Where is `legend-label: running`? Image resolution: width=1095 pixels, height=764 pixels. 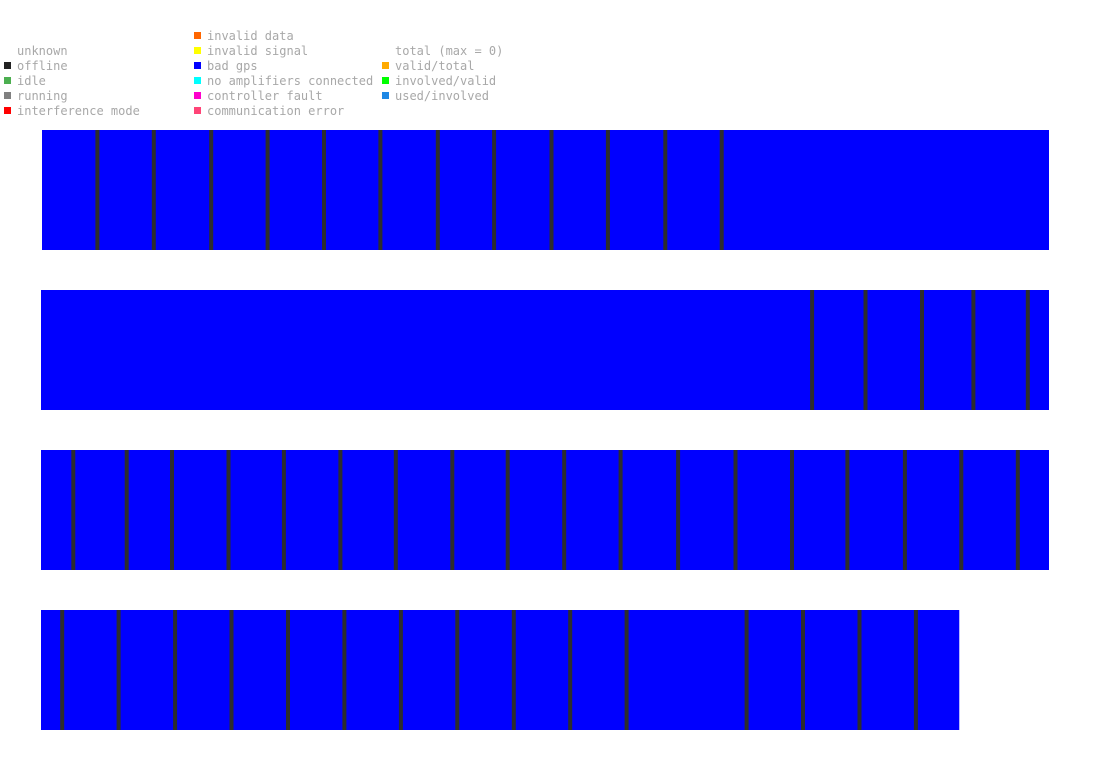
legend-label: running is located at coordinates (42, 96).